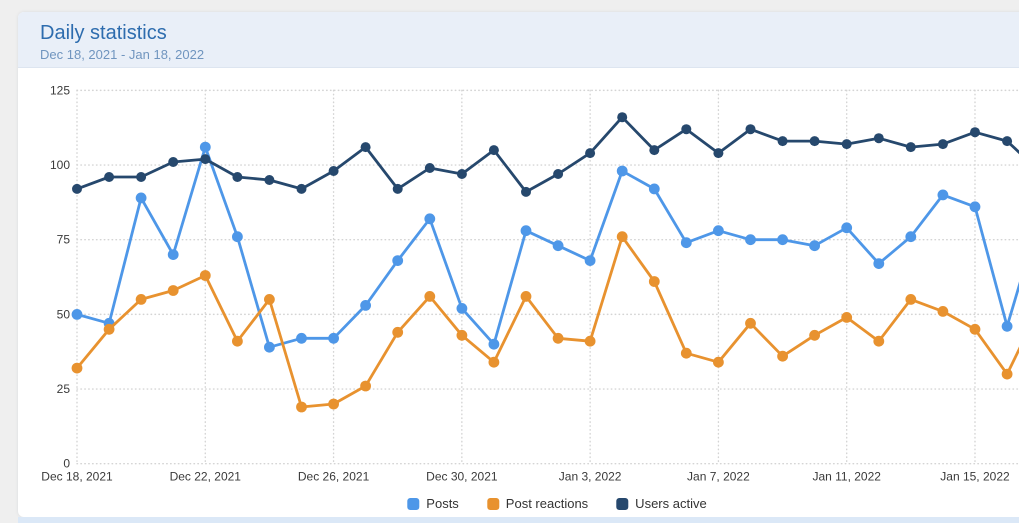  Describe the element at coordinates (206, 477) in the screenshot. I see `x-tick-label: Dec 22, 2021` at that location.